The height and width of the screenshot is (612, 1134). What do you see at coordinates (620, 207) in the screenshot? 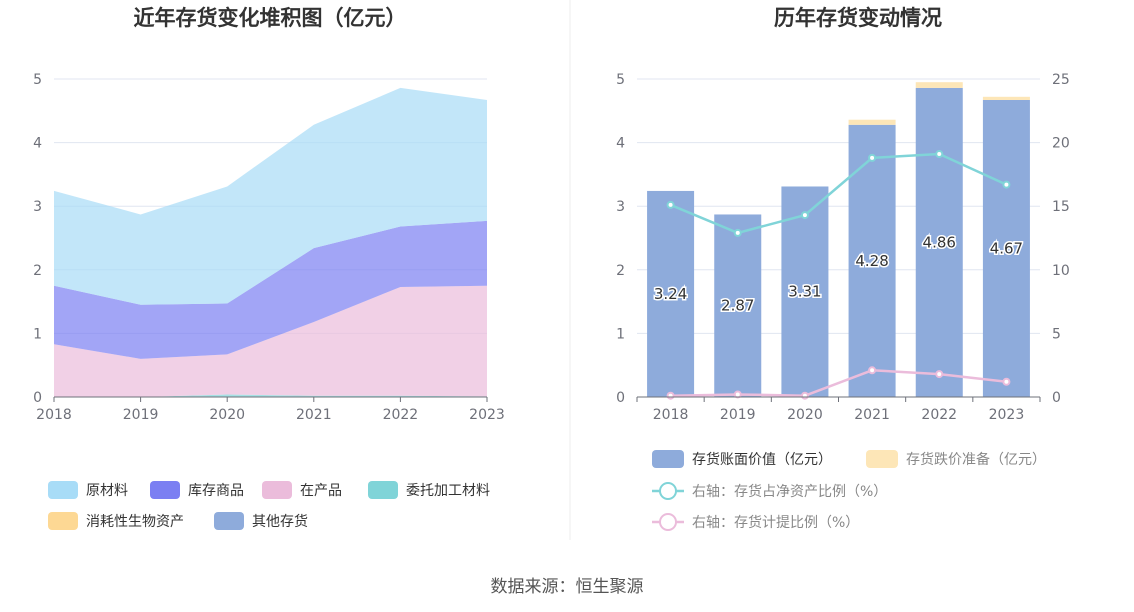
I see `right-y-tick-label: 3` at bounding box center [620, 207].